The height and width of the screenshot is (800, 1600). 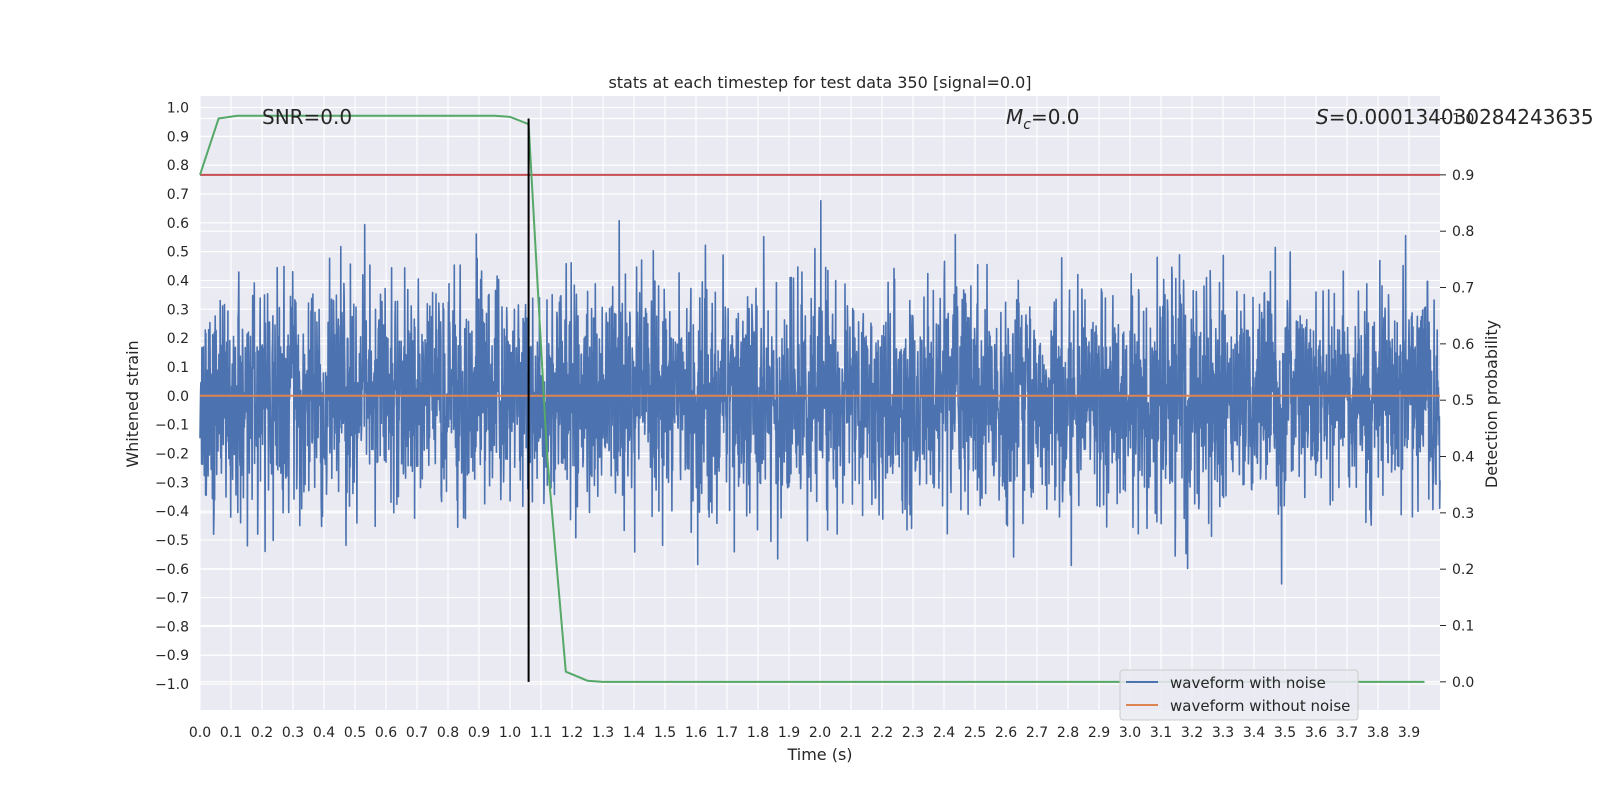 I want to click on x-tick-label: 0.6, so click(x=386, y=733).